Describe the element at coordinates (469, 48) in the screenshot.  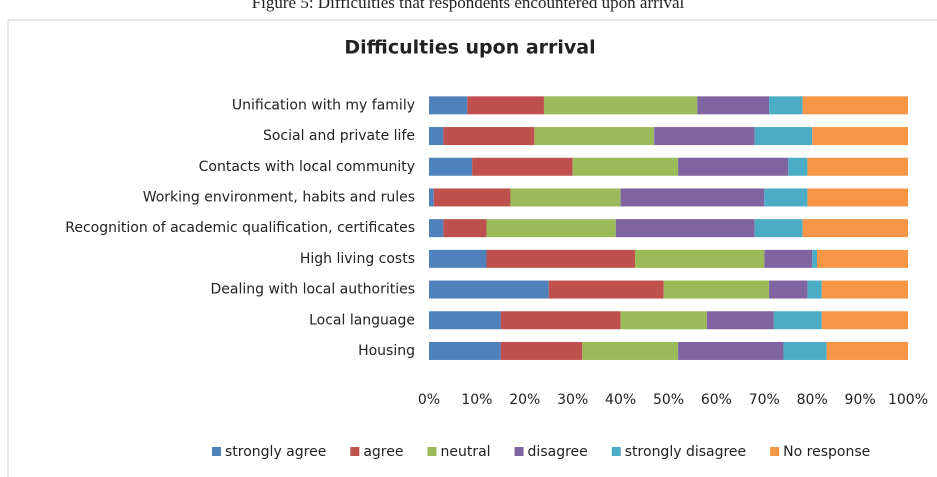
I see `chart-title: Difficulties upon arrival` at that location.